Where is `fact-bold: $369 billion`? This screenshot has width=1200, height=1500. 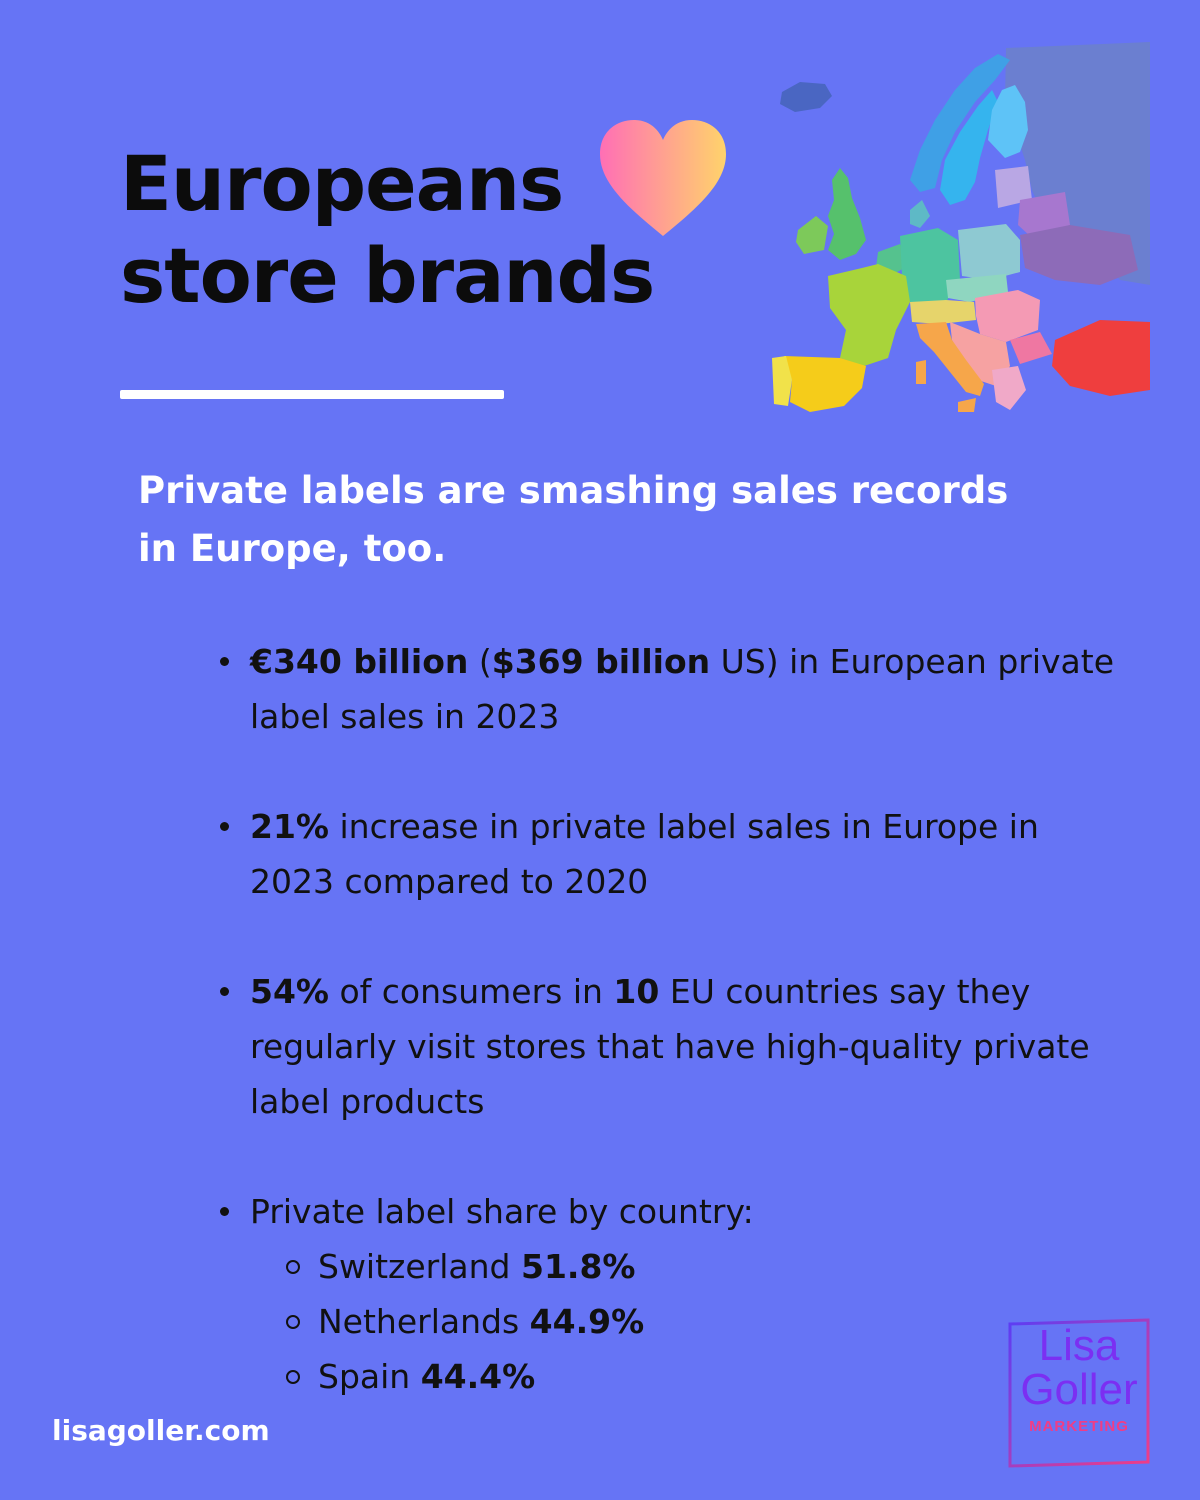 fact-bold: $369 billion is located at coordinates (601, 661).